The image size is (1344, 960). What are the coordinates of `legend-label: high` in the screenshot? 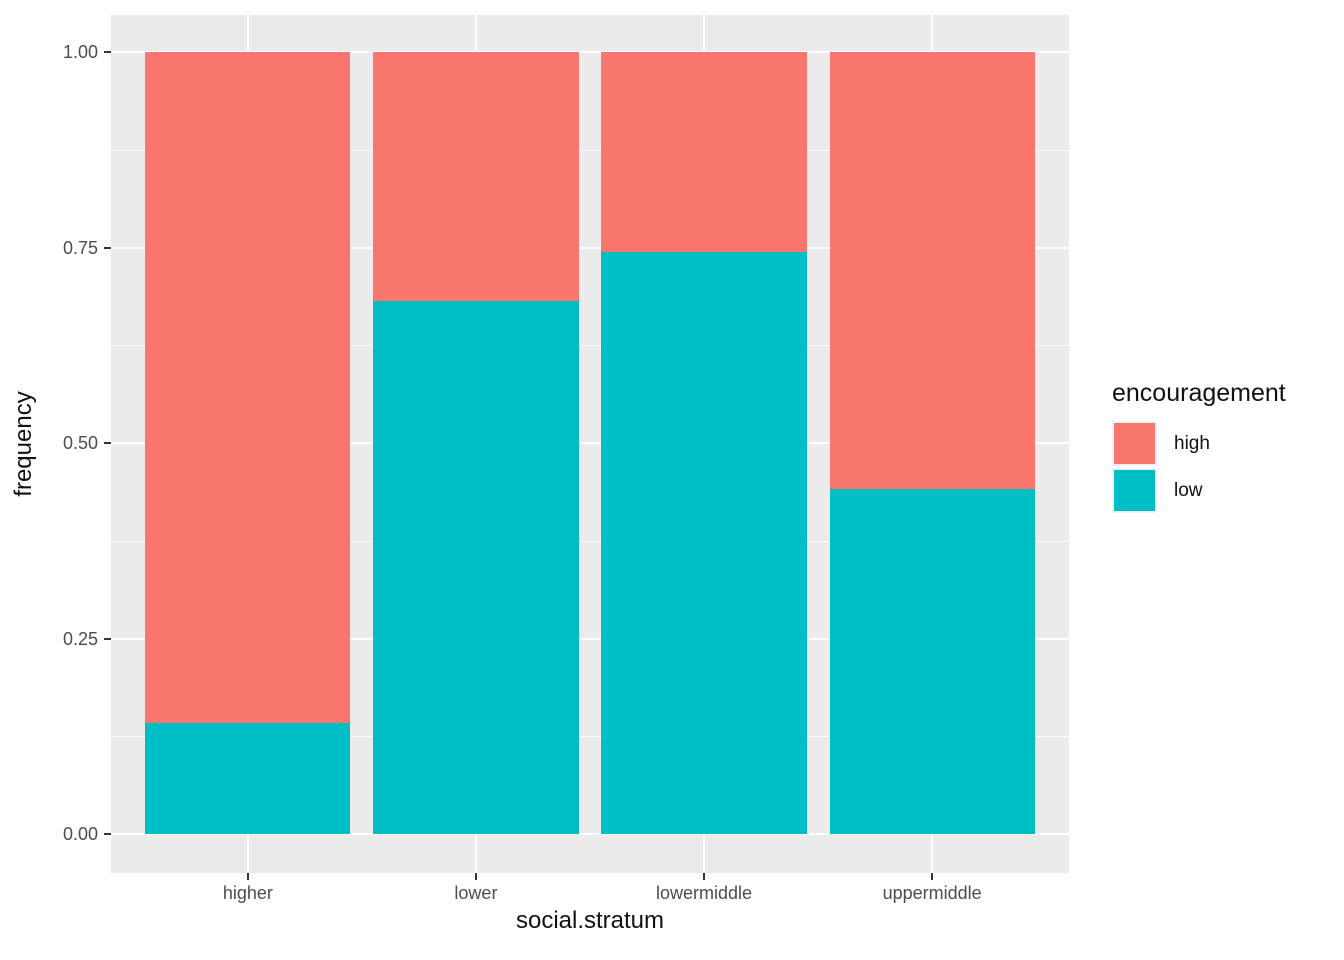 It's located at (1192, 443).